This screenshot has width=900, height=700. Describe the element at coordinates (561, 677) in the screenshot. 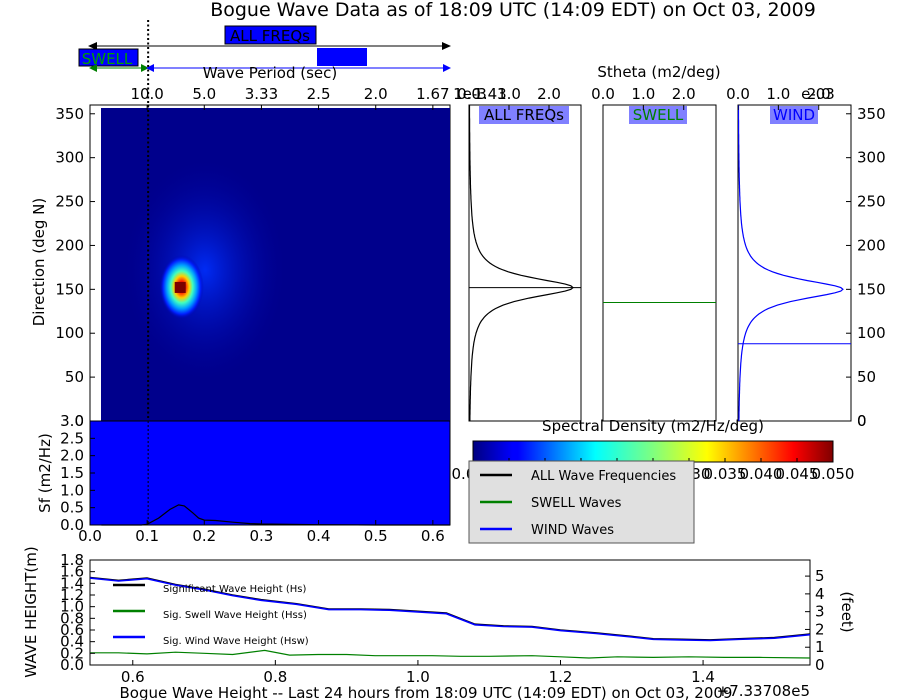

I see `history-x-tick-label: 1.2` at that location.